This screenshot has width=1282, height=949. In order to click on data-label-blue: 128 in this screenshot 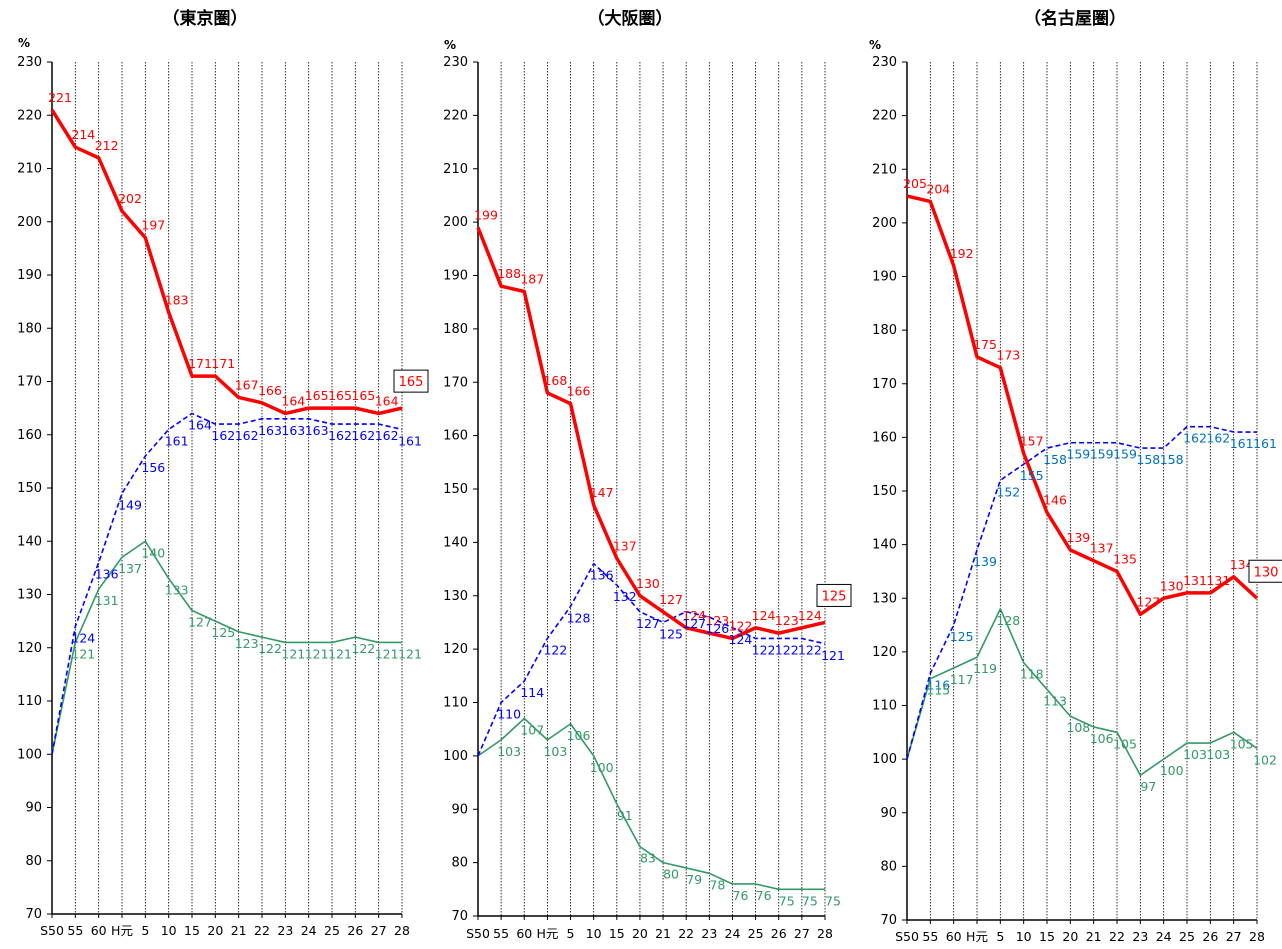, I will do `click(579, 617)`.